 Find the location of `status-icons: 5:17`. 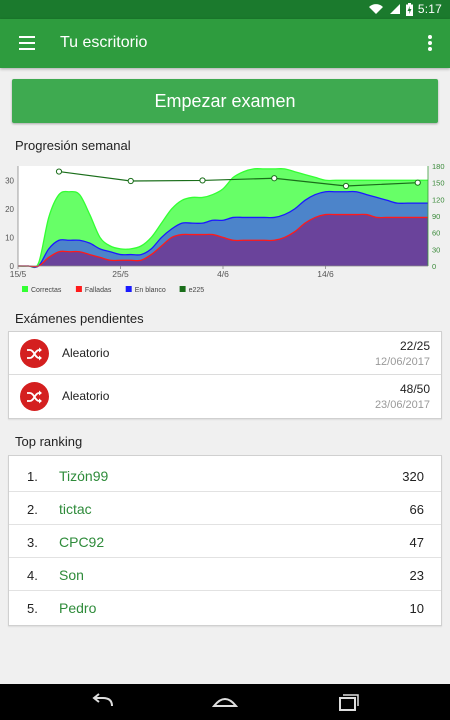

status-icons: 5:17 is located at coordinates (405, 9).